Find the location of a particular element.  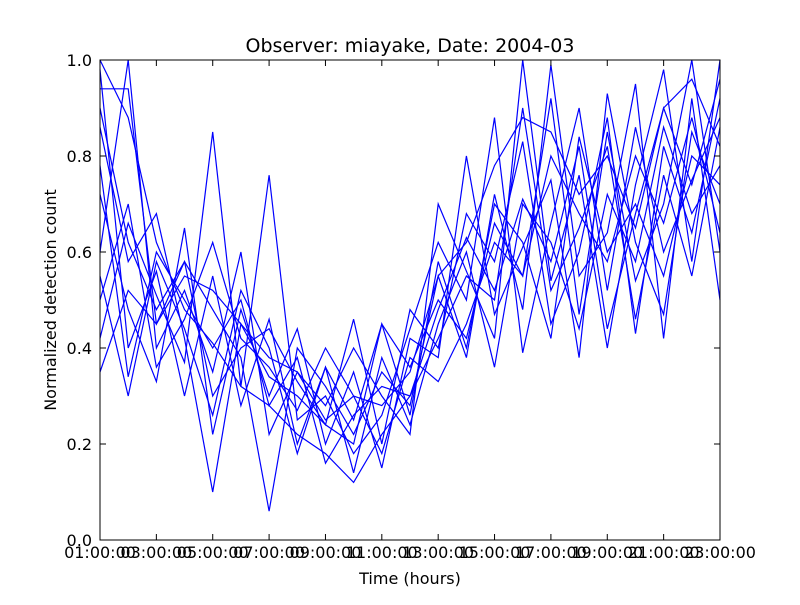

chart-title: Observer: miayake, Date: 2004-03 is located at coordinates (410, 46).